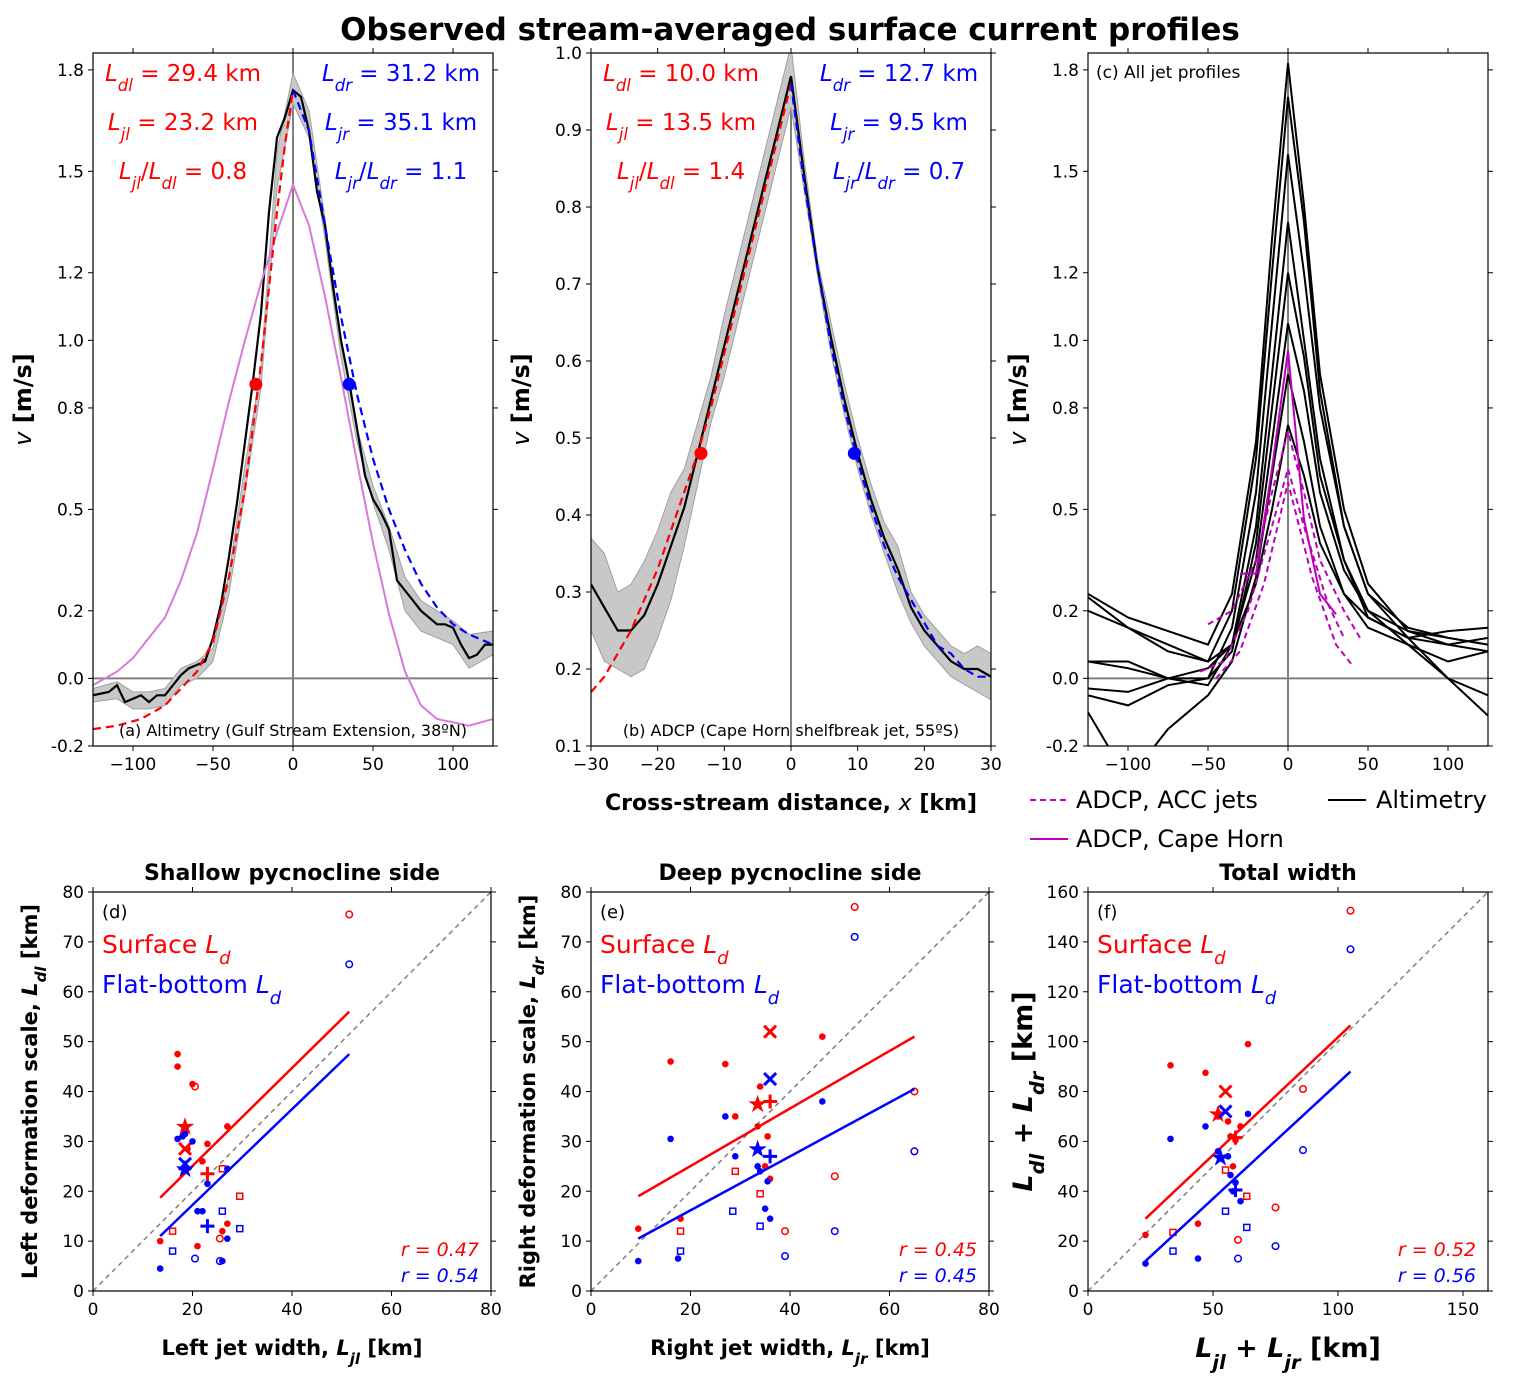  Describe the element at coordinates (70, 71) in the screenshot. I see `y-tick-label: 1.8` at that location.